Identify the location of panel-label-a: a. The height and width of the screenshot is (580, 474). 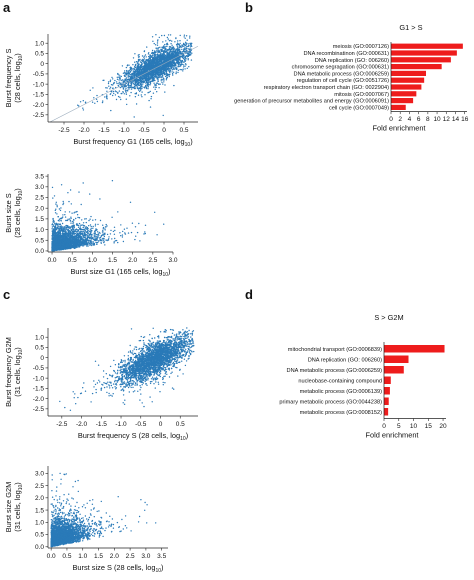
(7, 7).